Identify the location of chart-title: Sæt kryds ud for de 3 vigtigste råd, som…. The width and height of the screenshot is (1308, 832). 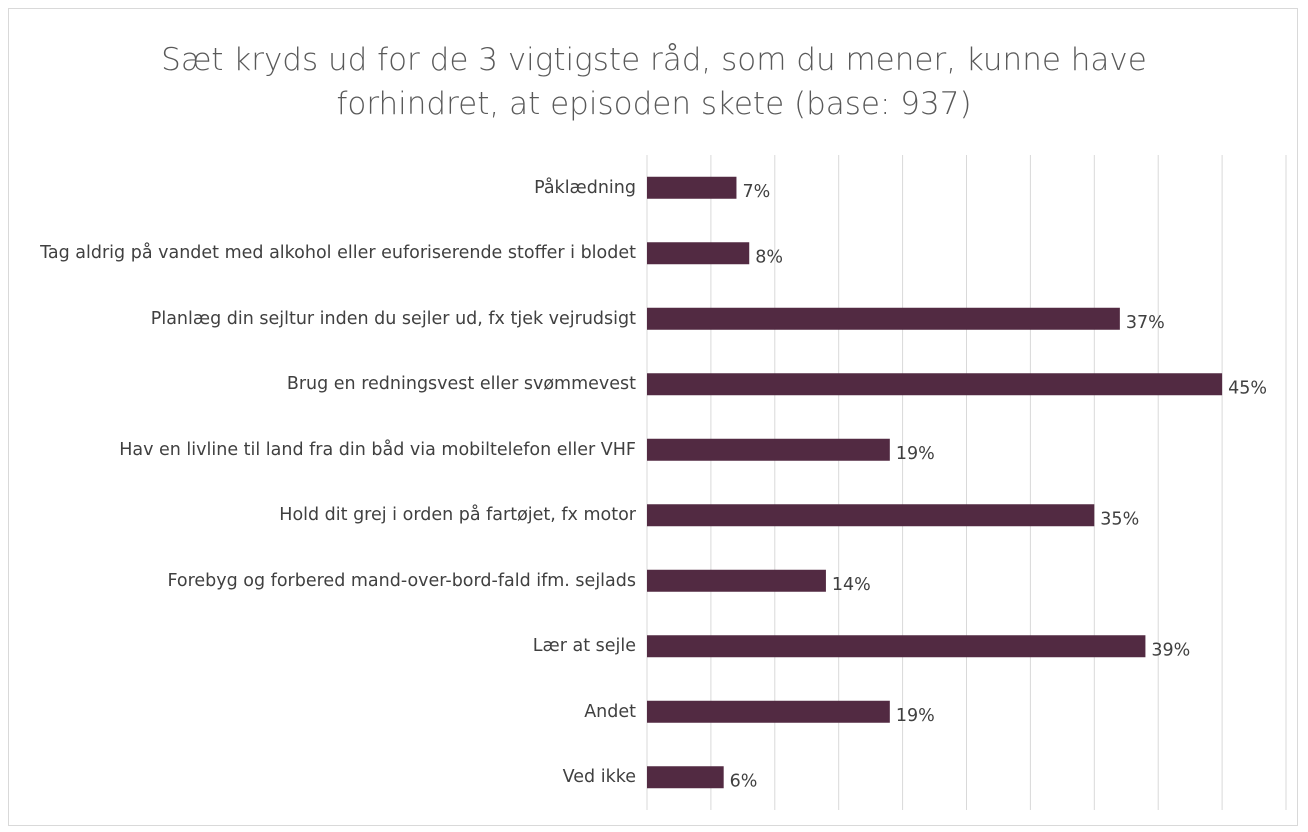
(654, 82).